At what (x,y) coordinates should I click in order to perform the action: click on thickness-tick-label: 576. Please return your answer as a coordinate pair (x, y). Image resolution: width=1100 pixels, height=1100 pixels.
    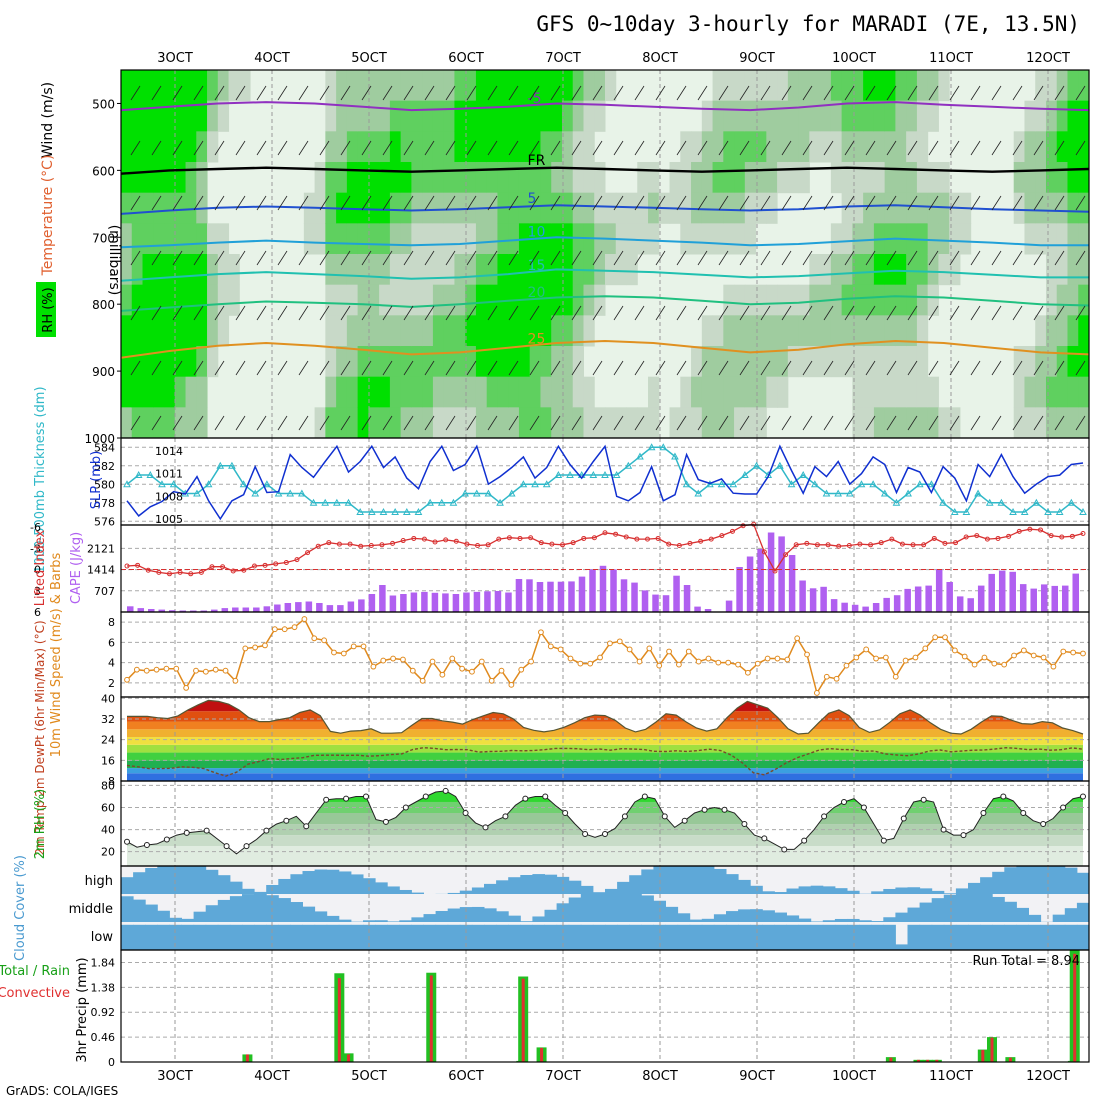
    Looking at the image, I should click on (104, 521).